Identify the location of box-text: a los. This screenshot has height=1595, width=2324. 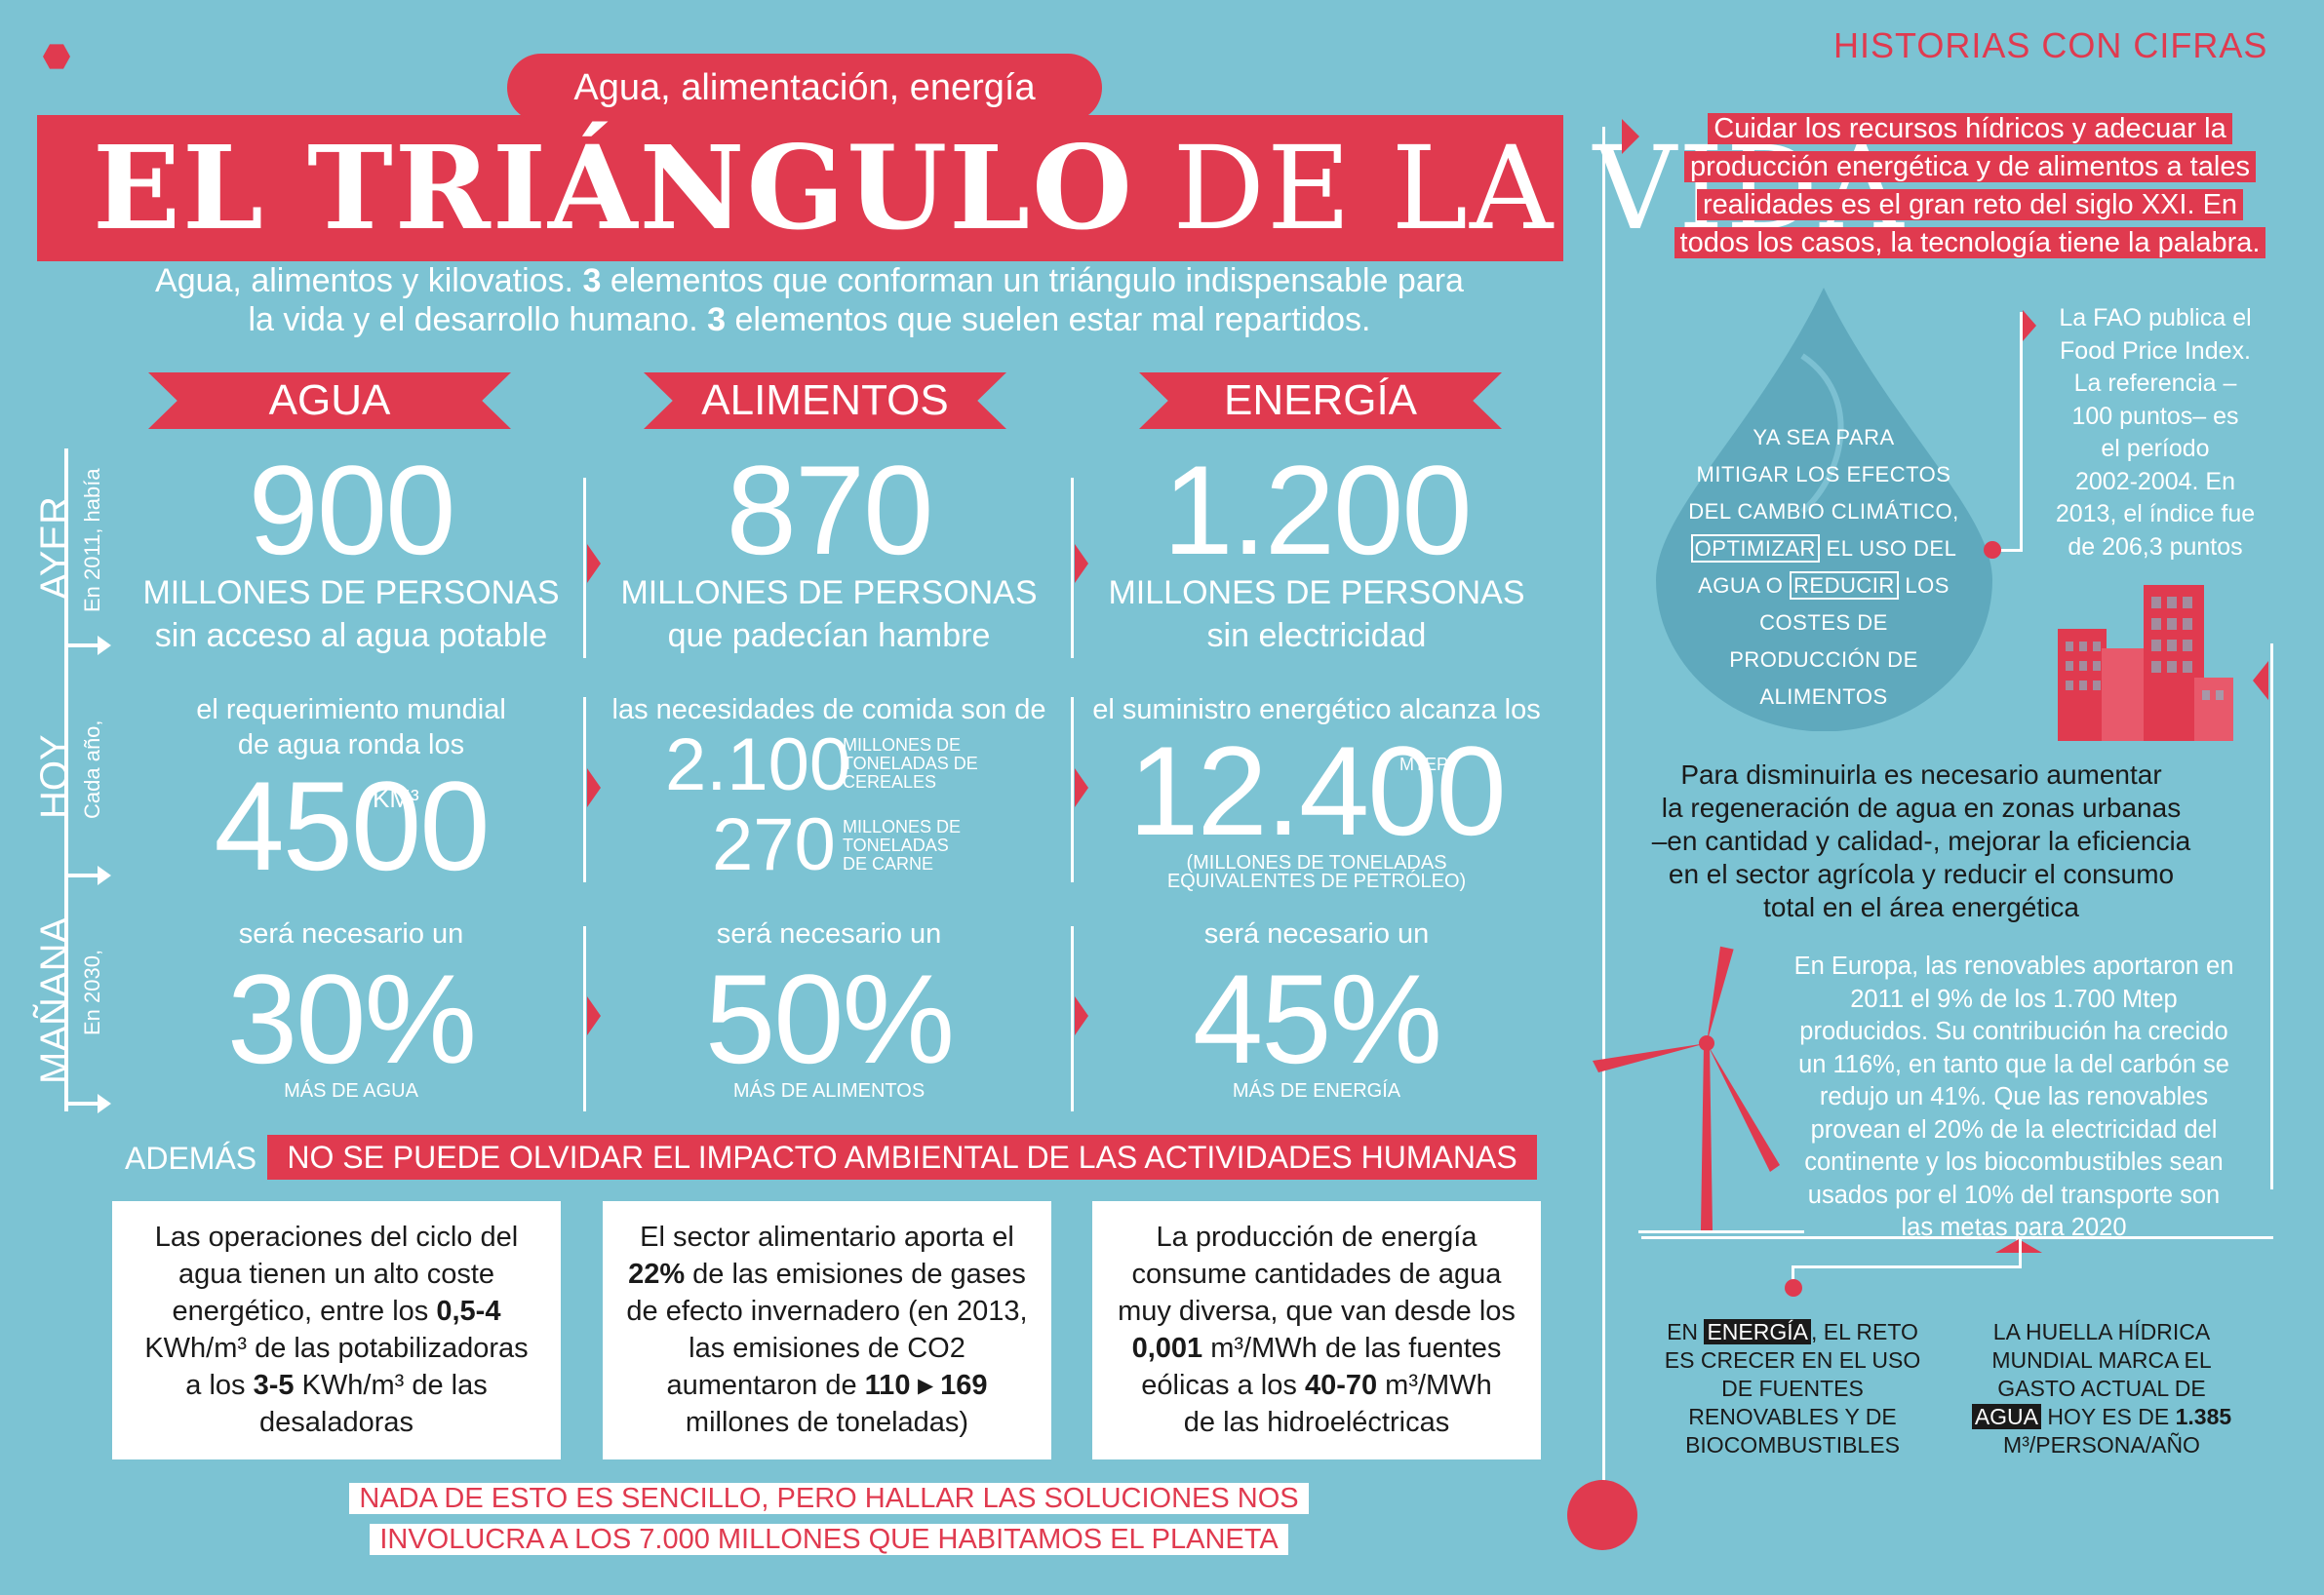
(220, 1385).